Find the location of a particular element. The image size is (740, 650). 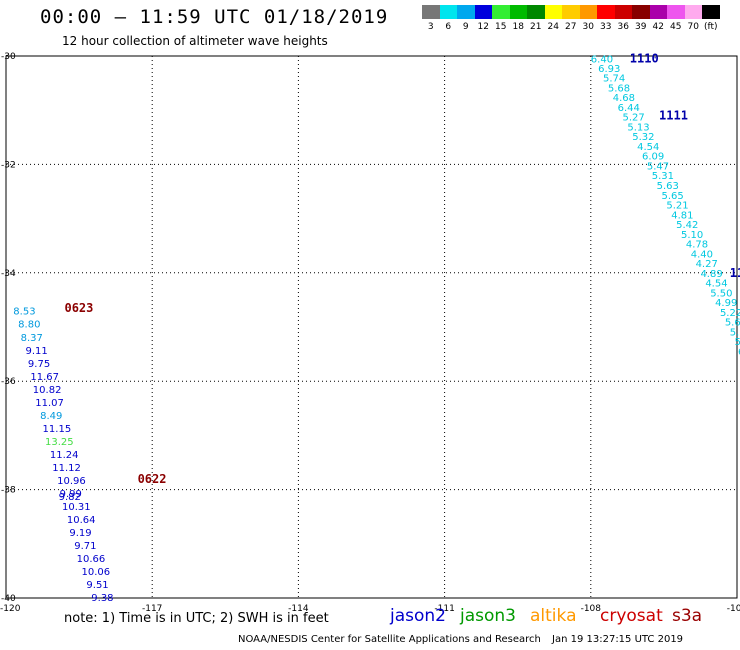

lon-tick-label: -117 is located at coordinates (152, 608).